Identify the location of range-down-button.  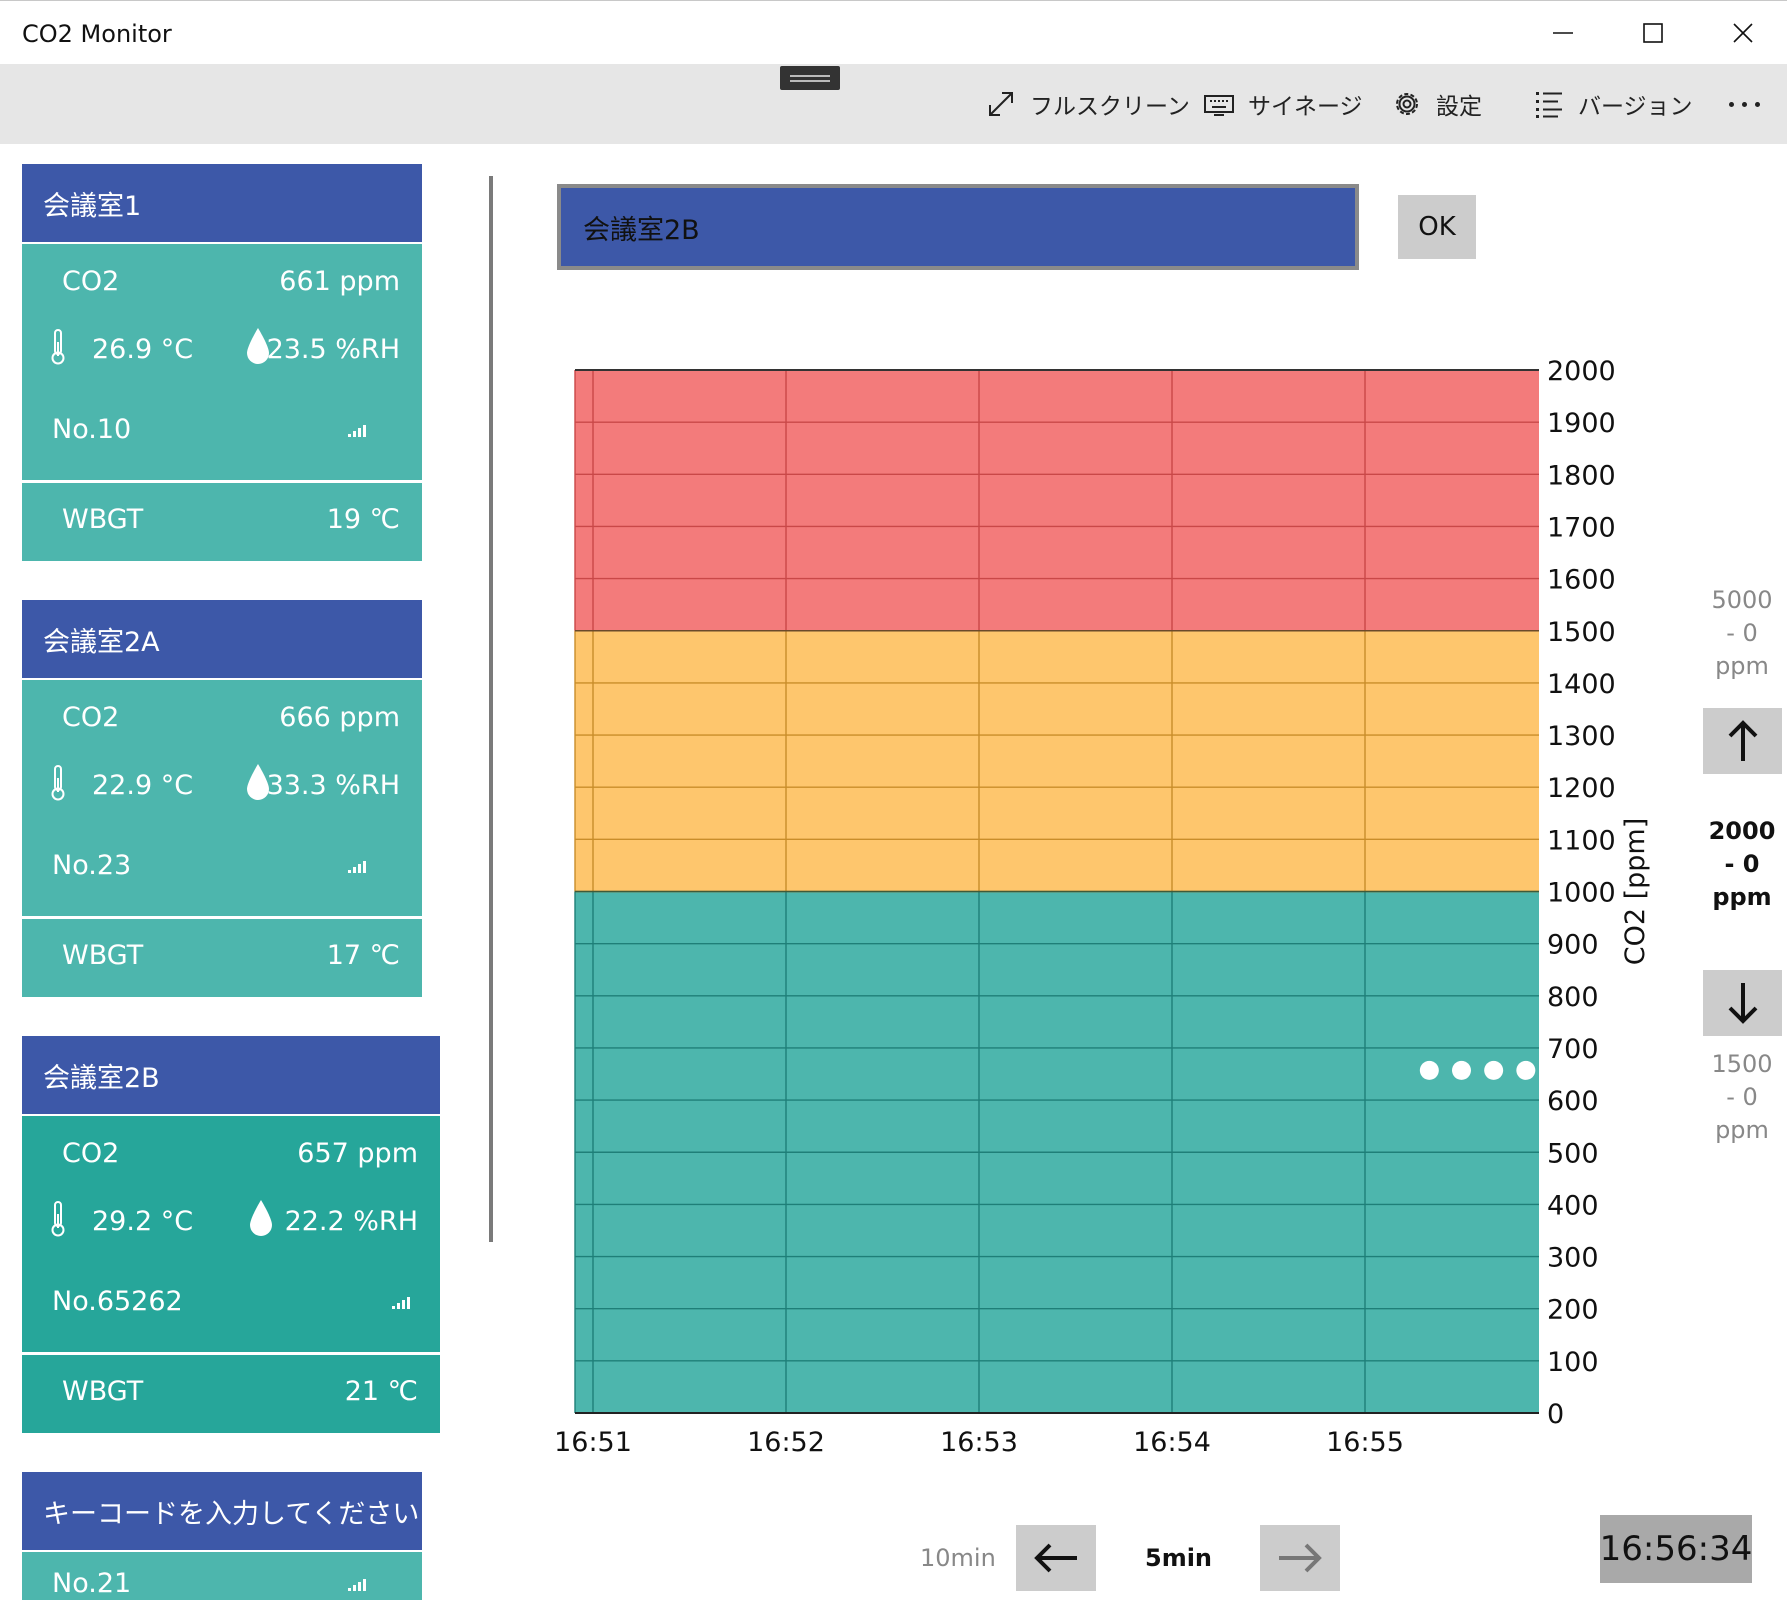
(1742, 1003).